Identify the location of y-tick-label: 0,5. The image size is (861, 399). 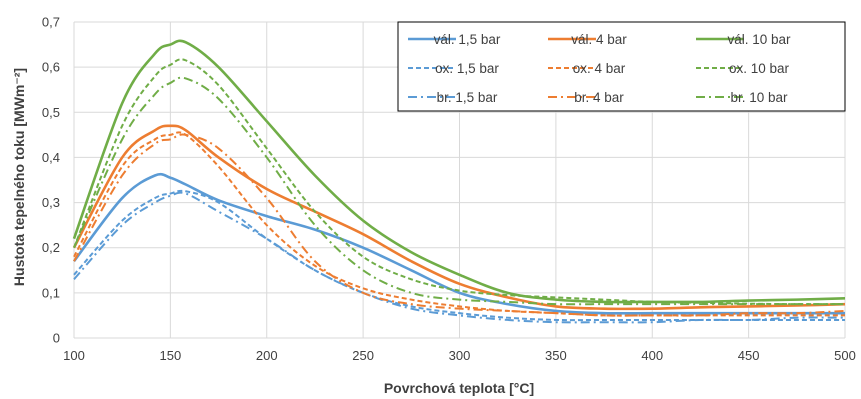
(51, 112).